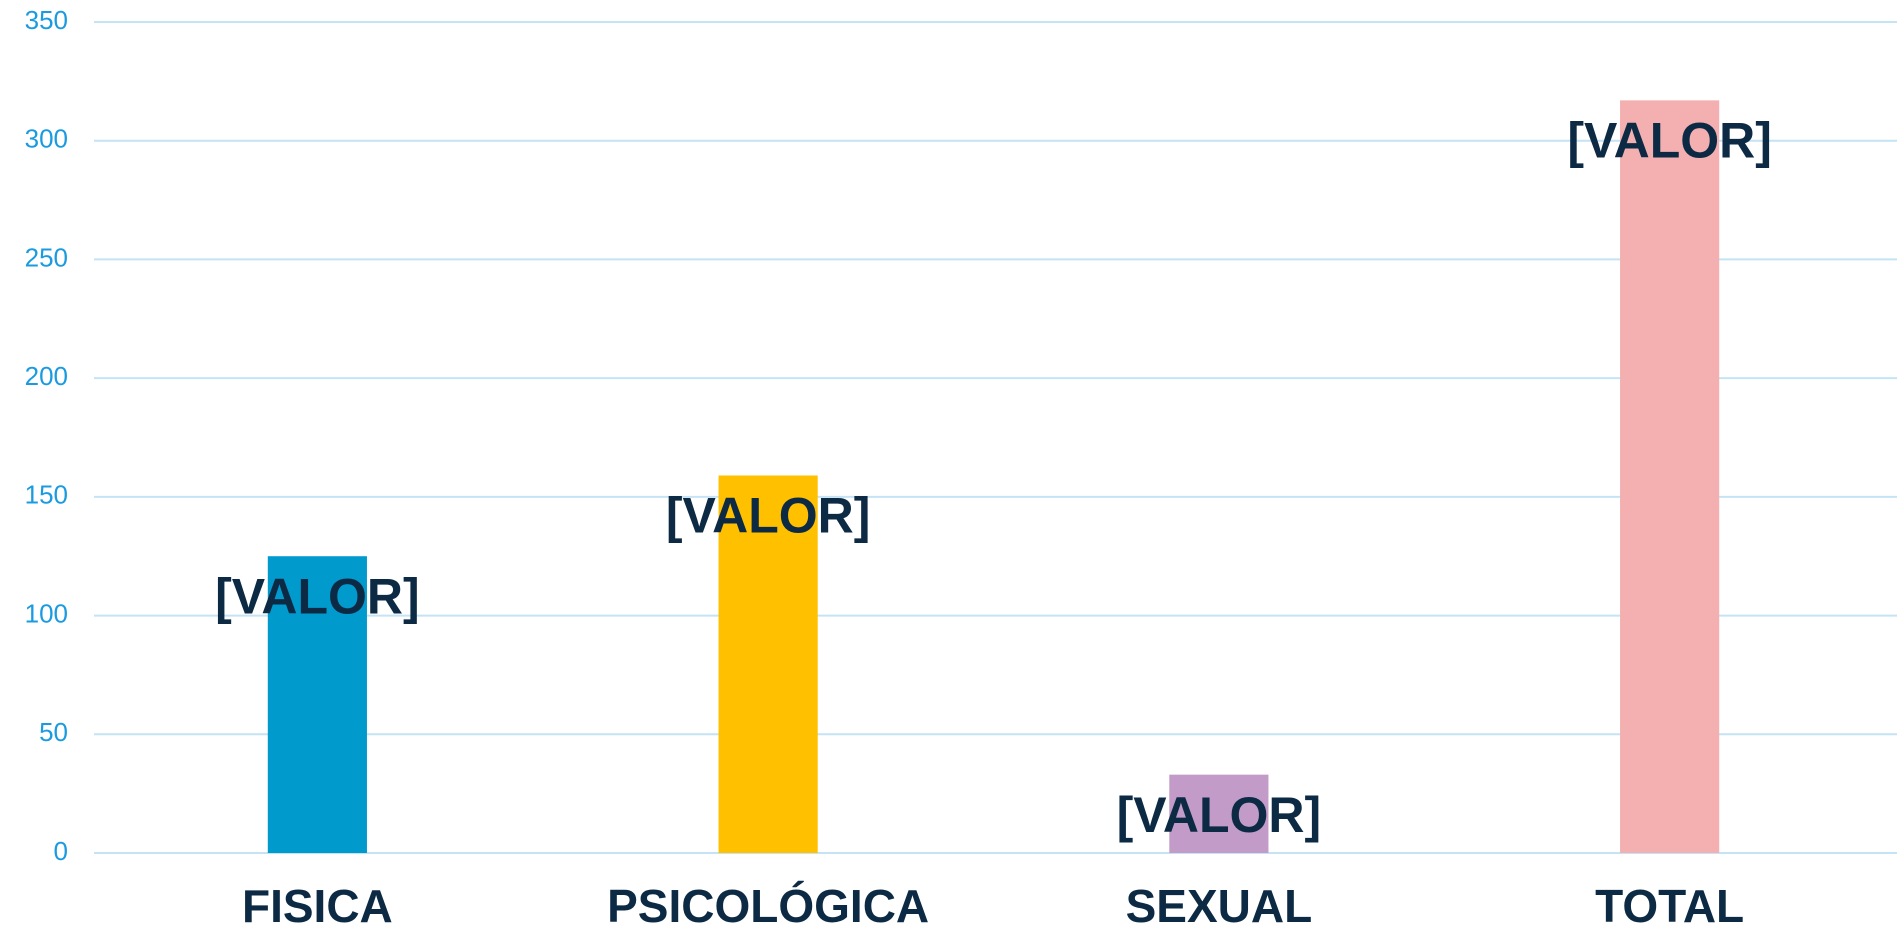 Image resolution: width=1897 pixels, height=932 pixels. Describe the element at coordinates (46, 257) in the screenshot. I see `y-tick-label: 250` at that location.